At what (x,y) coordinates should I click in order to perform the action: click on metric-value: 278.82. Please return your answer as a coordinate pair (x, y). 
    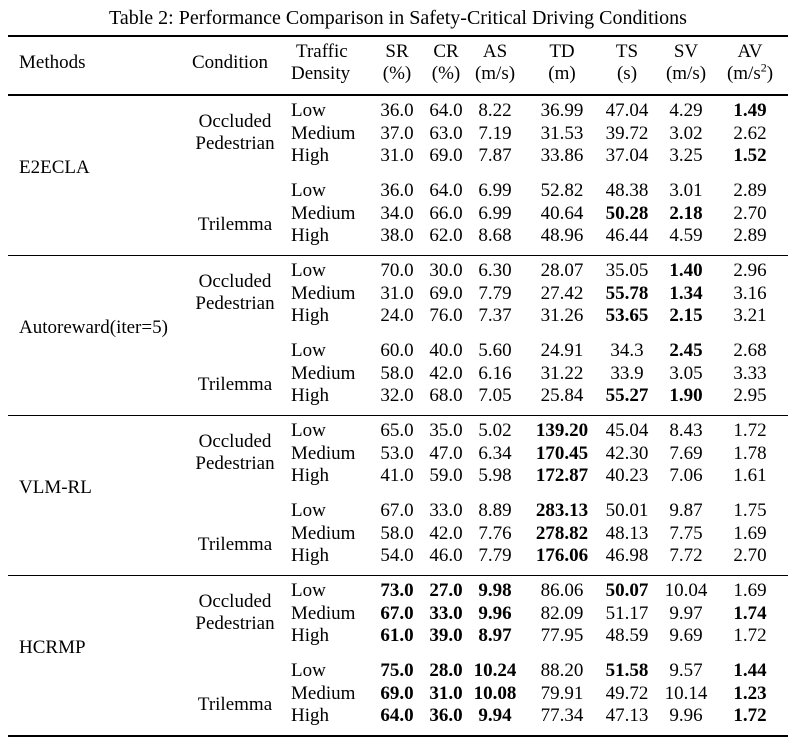
    Looking at the image, I should click on (562, 533).